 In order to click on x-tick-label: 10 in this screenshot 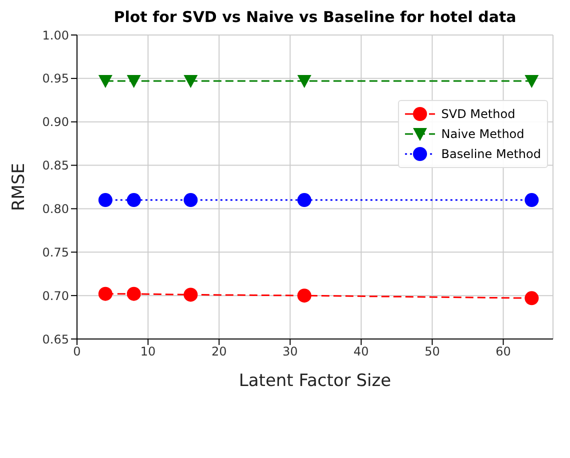, I will do `click(148, 351)`.